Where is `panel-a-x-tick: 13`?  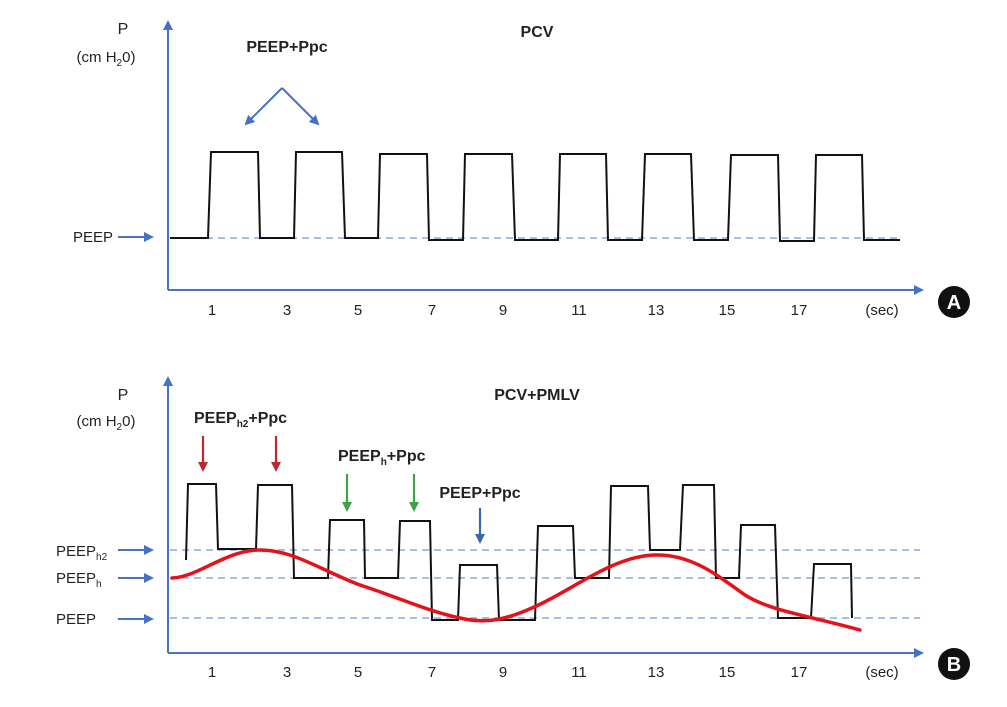 panel-a-x-tick: 13 is located at coordinates (656, 310).